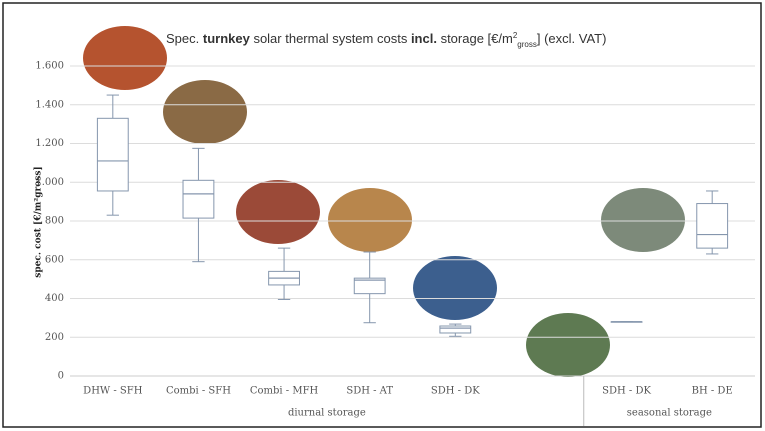  I want to click on title-part: Spec., so click(184, 38).